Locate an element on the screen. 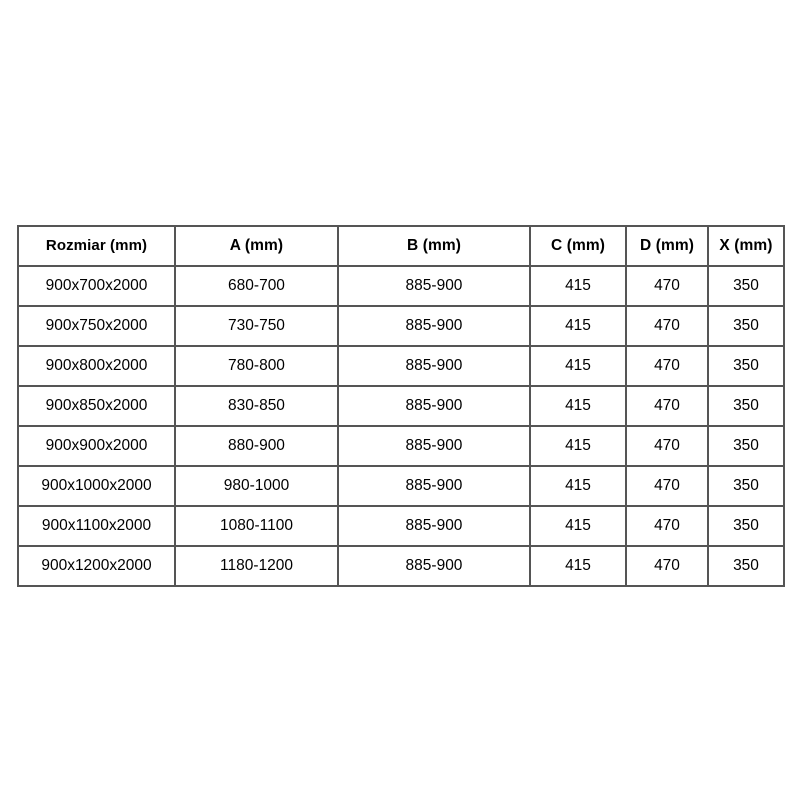 The image size is (800, 800). cell-a: 980-1000 is located at coordinates (256, 486).